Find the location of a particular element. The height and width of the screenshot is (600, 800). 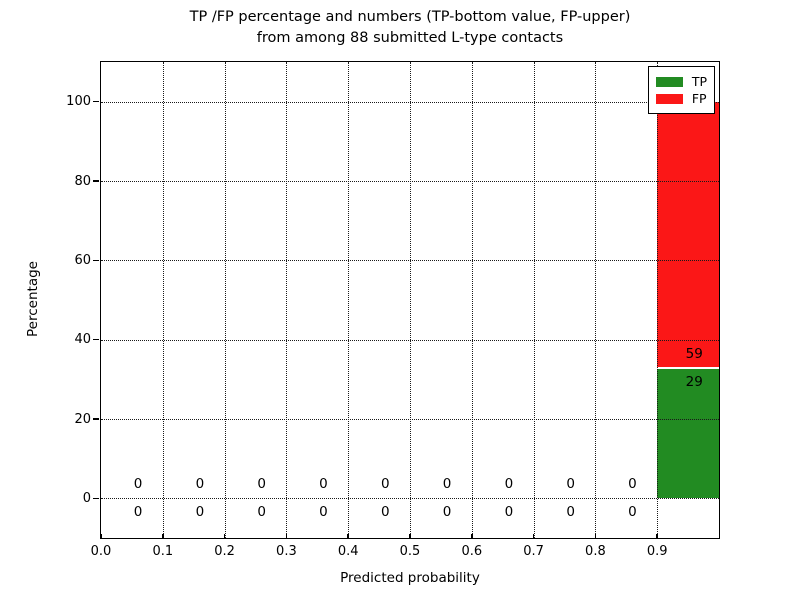

x-axis-label: Predicted probability is located at coordinates (410, 578).